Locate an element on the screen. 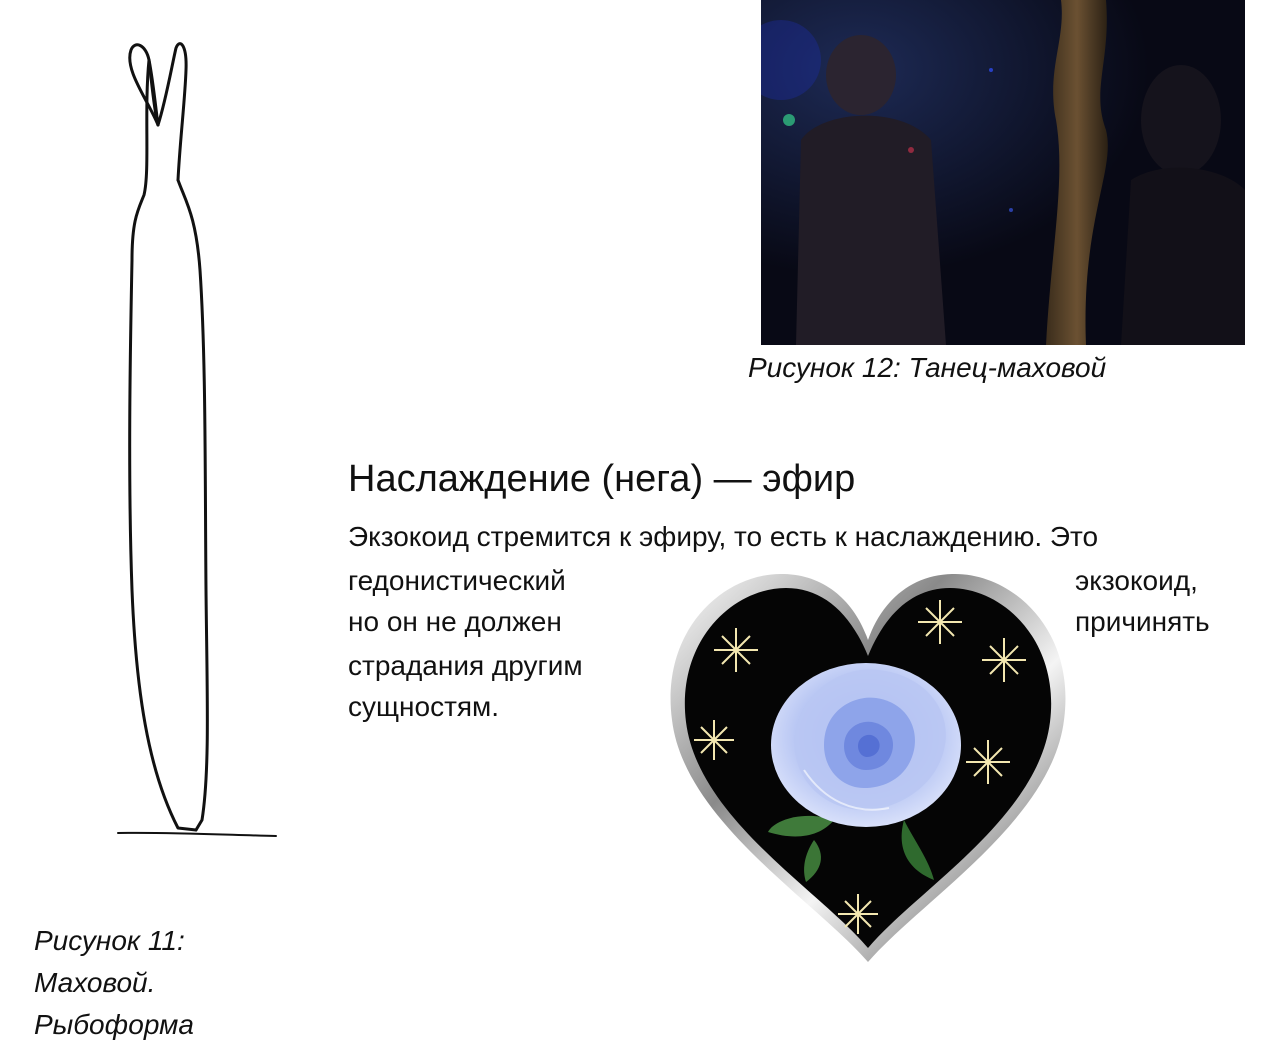  heart-rose-image is located at coordinates (868, 770).